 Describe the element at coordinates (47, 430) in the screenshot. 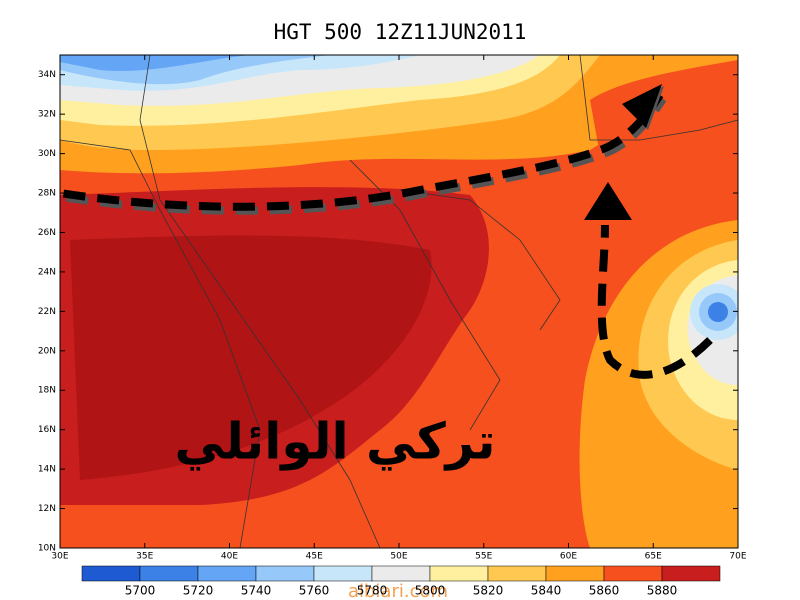

I see `y-tick-label: 16N` at that location.